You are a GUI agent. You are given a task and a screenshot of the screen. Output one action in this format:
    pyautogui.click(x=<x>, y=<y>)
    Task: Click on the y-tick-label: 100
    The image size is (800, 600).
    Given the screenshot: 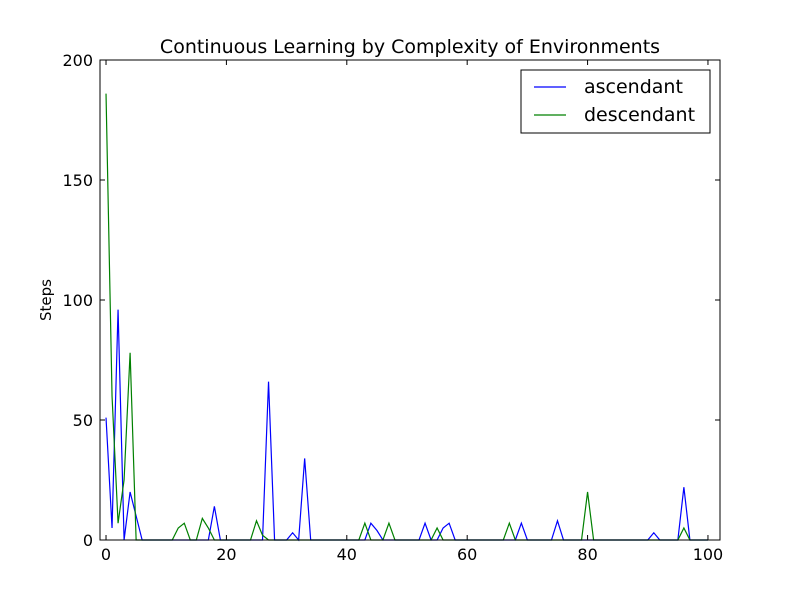 What is the action you would take?
    pyautogui.click(x=77, y=300)
    